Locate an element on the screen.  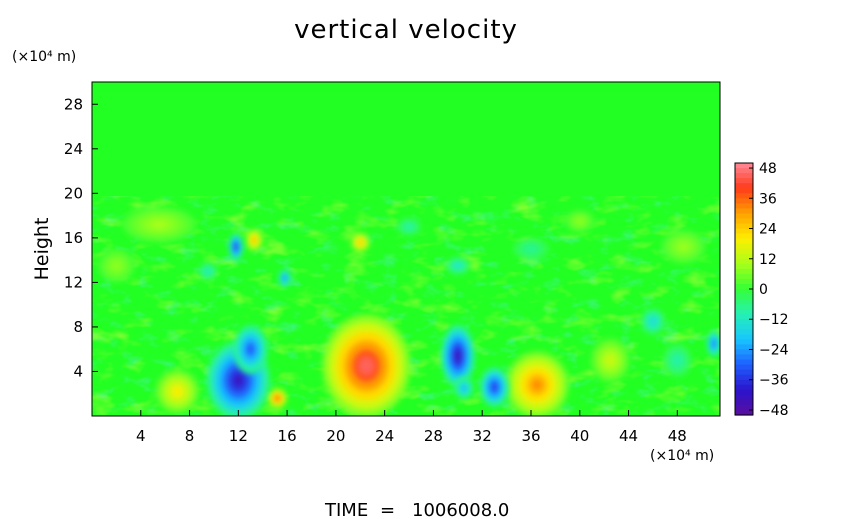
y-axis-label: Height is located at coordinates (42, 249).